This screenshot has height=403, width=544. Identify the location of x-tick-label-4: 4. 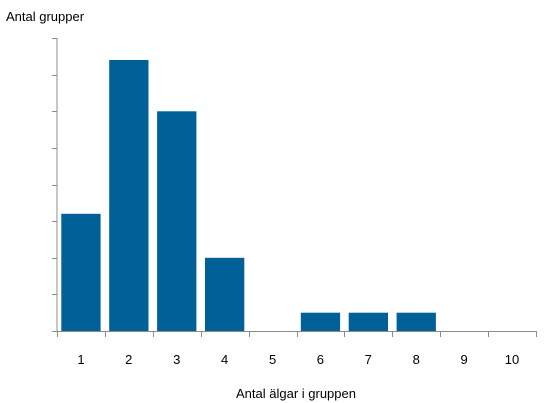
(224, 359).